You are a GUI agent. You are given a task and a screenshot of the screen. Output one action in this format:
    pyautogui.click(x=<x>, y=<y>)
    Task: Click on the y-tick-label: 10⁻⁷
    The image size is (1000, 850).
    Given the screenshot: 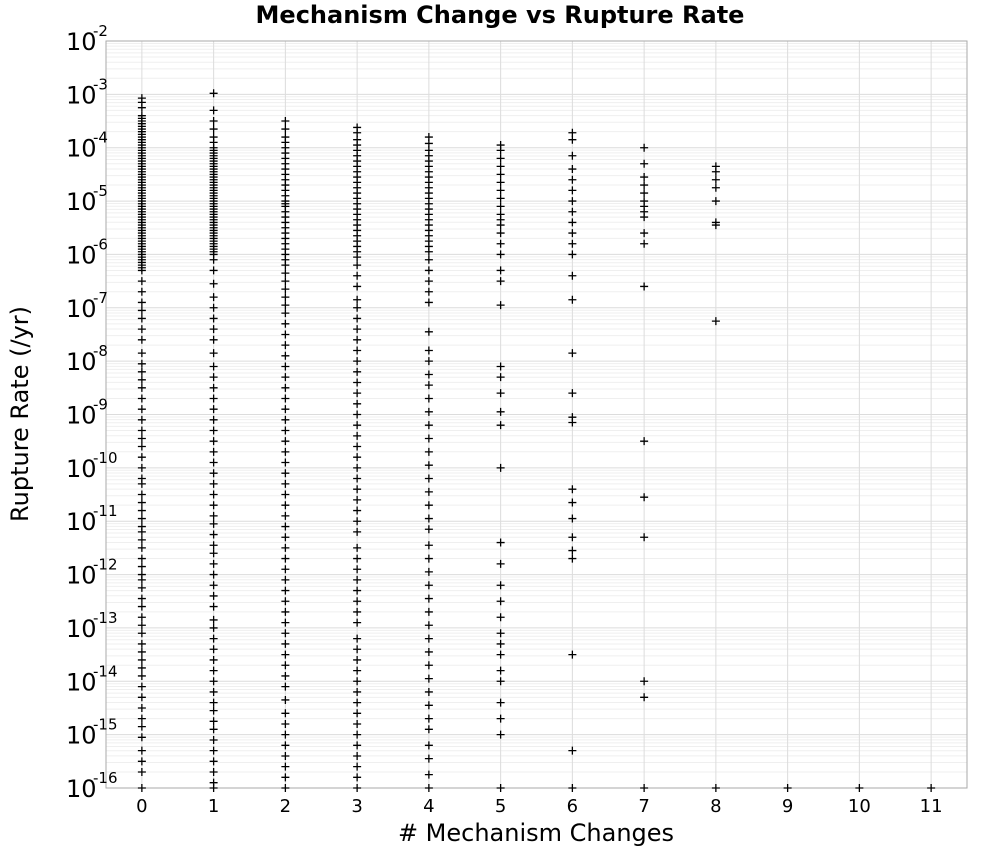 What is the action you would take?
    pyautogui.click(x=87, y=306)
    